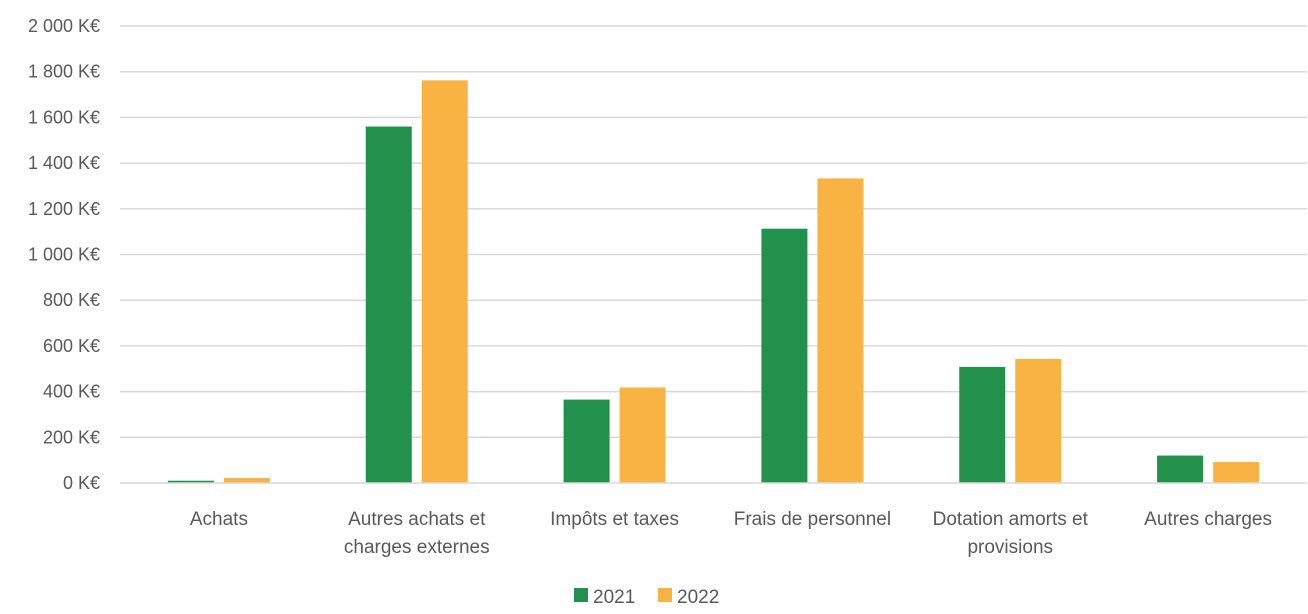 The height and width of the screenshot is (614, 1308). Describe the element at coordinates (614, 597) in the screenshot. I see `legend-label: 2021` at that location.